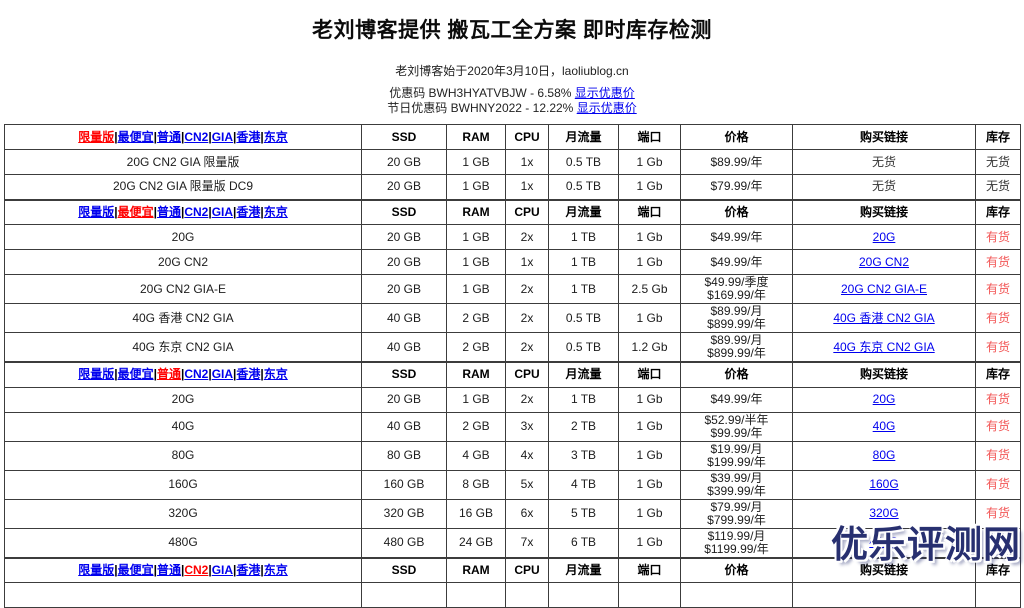 Image resolution: width=1024 pixels, height=608 pixels. Describe the element at coordinates (736, 162) in the screenshot. I see `price-cell: $89.99/年` at that location.